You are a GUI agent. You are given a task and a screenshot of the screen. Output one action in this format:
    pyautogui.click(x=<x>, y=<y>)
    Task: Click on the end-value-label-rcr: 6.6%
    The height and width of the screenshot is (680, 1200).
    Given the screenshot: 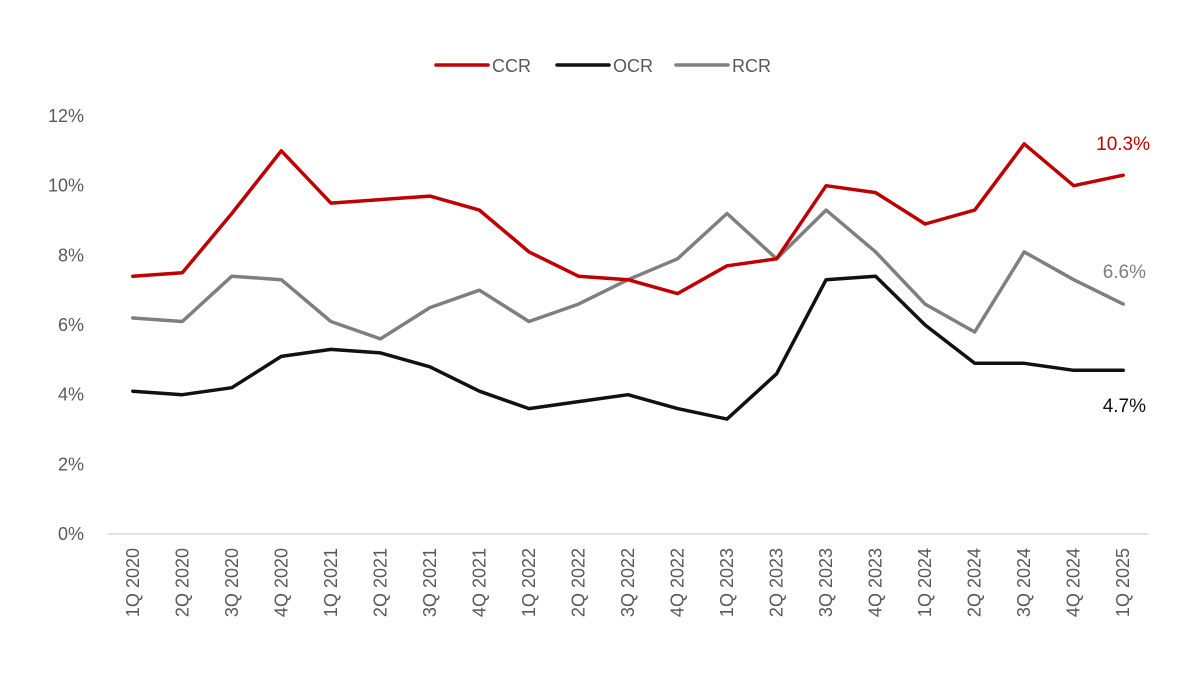 What is the action you would take?
    pyautogui.click(x=1124, y=272)
    